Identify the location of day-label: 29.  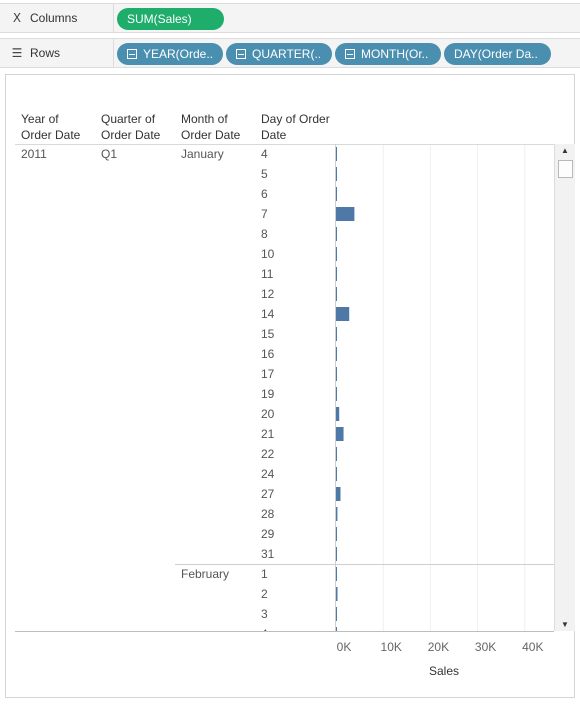
(268, 534).